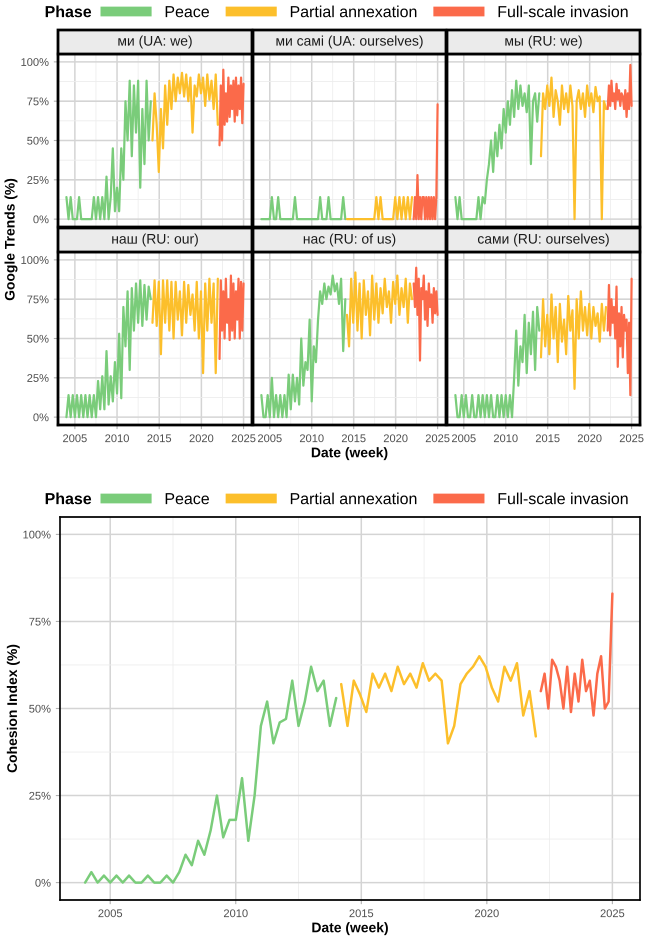 This screenshot has width=651, height=948. Describe the element at coordinates (11, 239) in the screenshot. I see `y-axis-title: Google Trends (%)` at that location.